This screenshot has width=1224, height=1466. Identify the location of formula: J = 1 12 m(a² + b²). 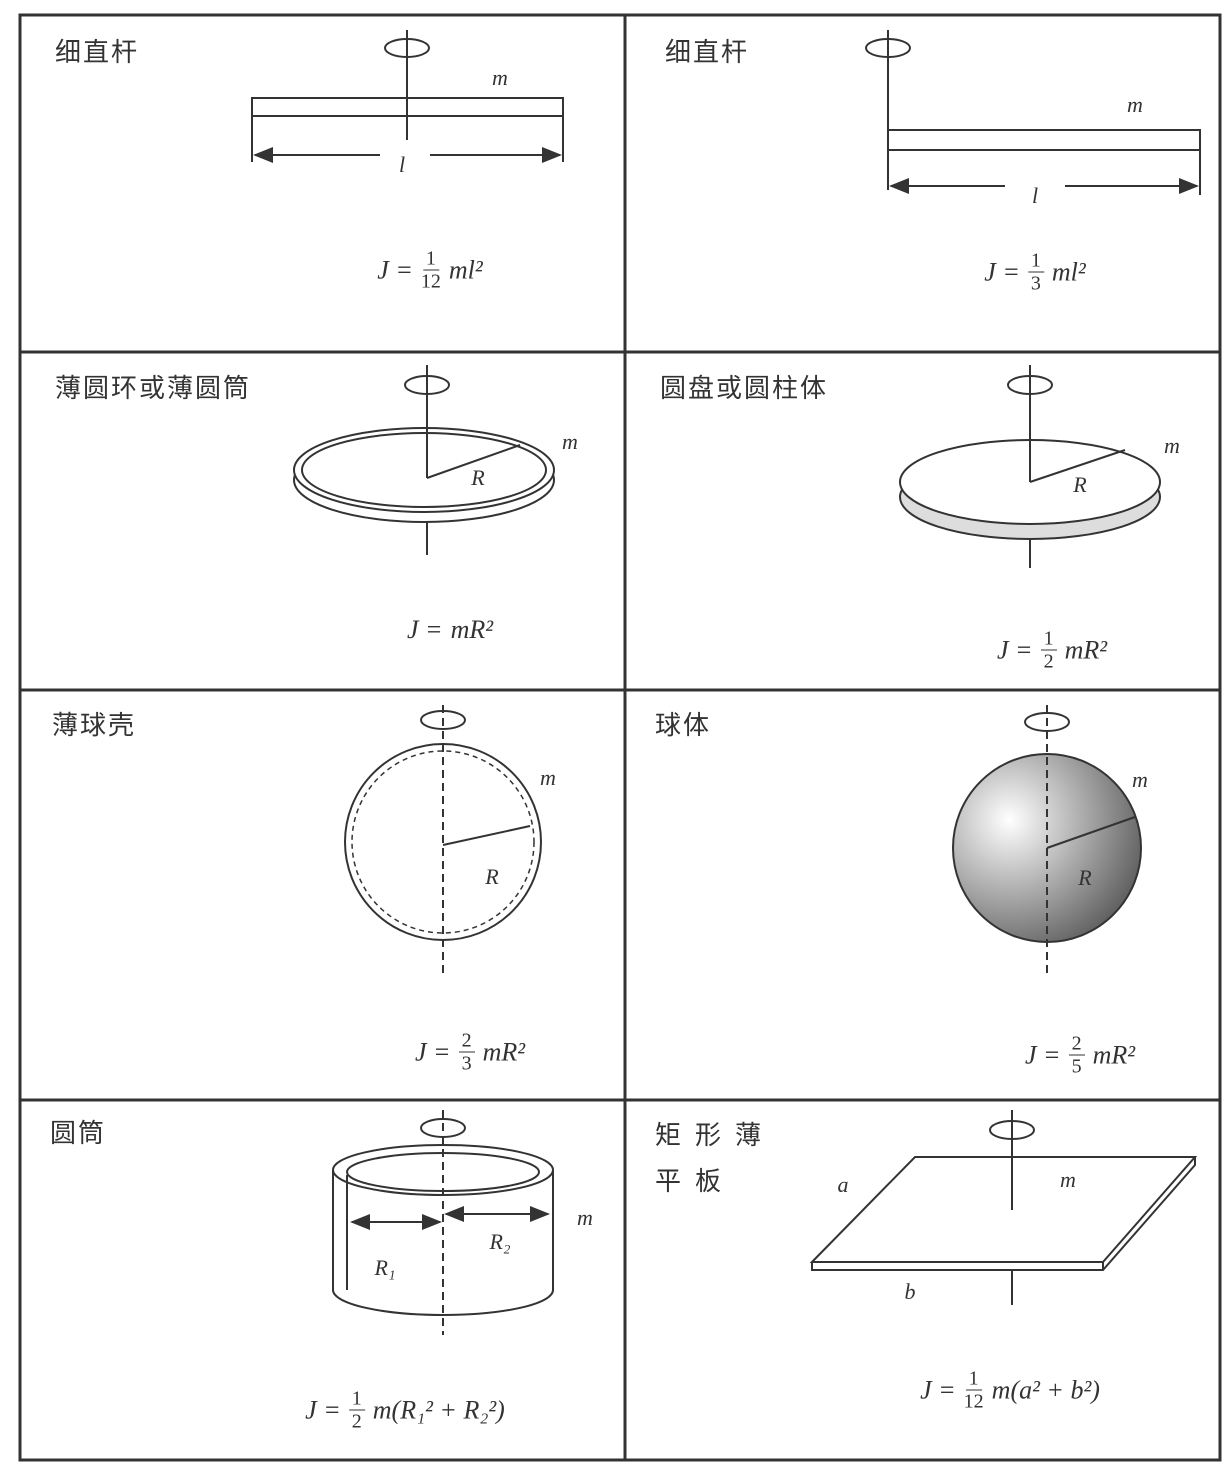
(1010, 1390).